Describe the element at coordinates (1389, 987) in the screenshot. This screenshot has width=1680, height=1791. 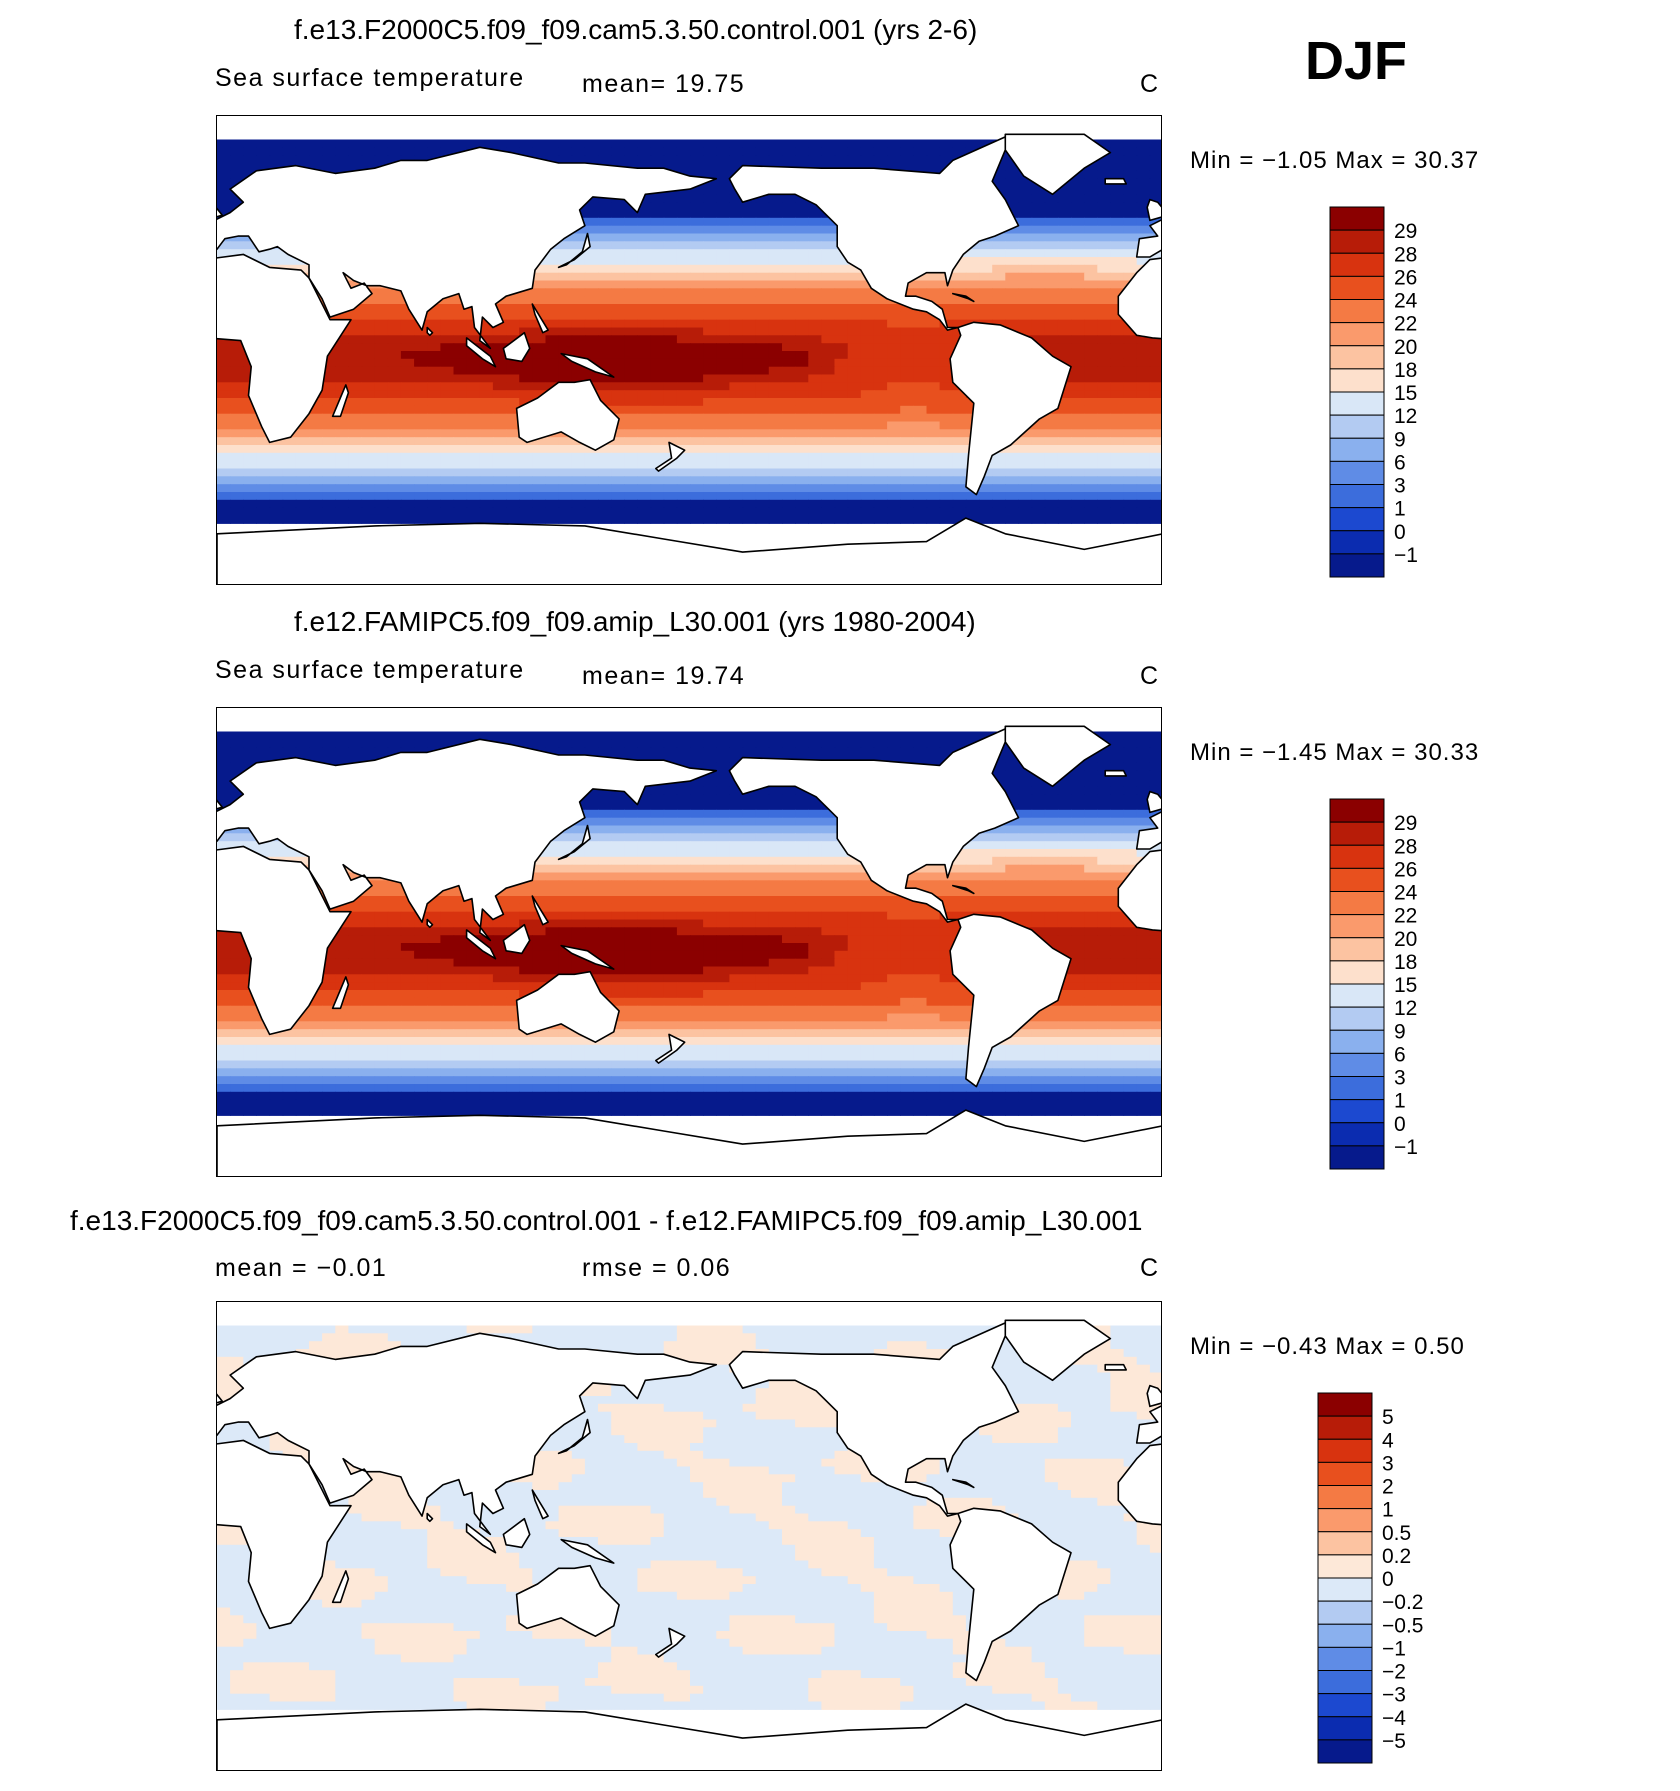
I see `colorbar: 29 28 26 24 22 20 18 15 12 9 6 3 1 0 −1` at that location.